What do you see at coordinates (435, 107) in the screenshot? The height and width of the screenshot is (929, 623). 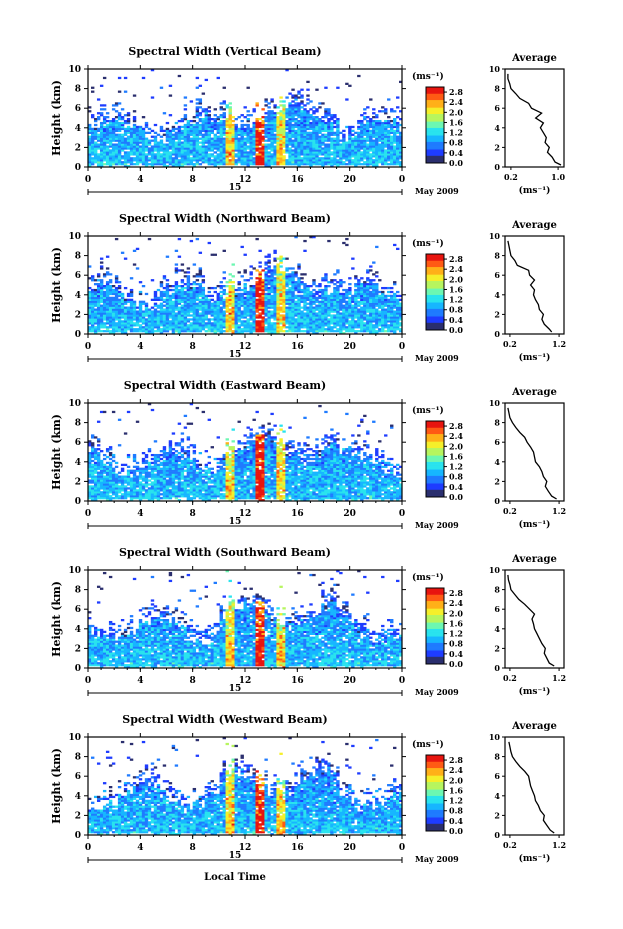 I see `colorbar-segment` at bounding box center [435, 107].